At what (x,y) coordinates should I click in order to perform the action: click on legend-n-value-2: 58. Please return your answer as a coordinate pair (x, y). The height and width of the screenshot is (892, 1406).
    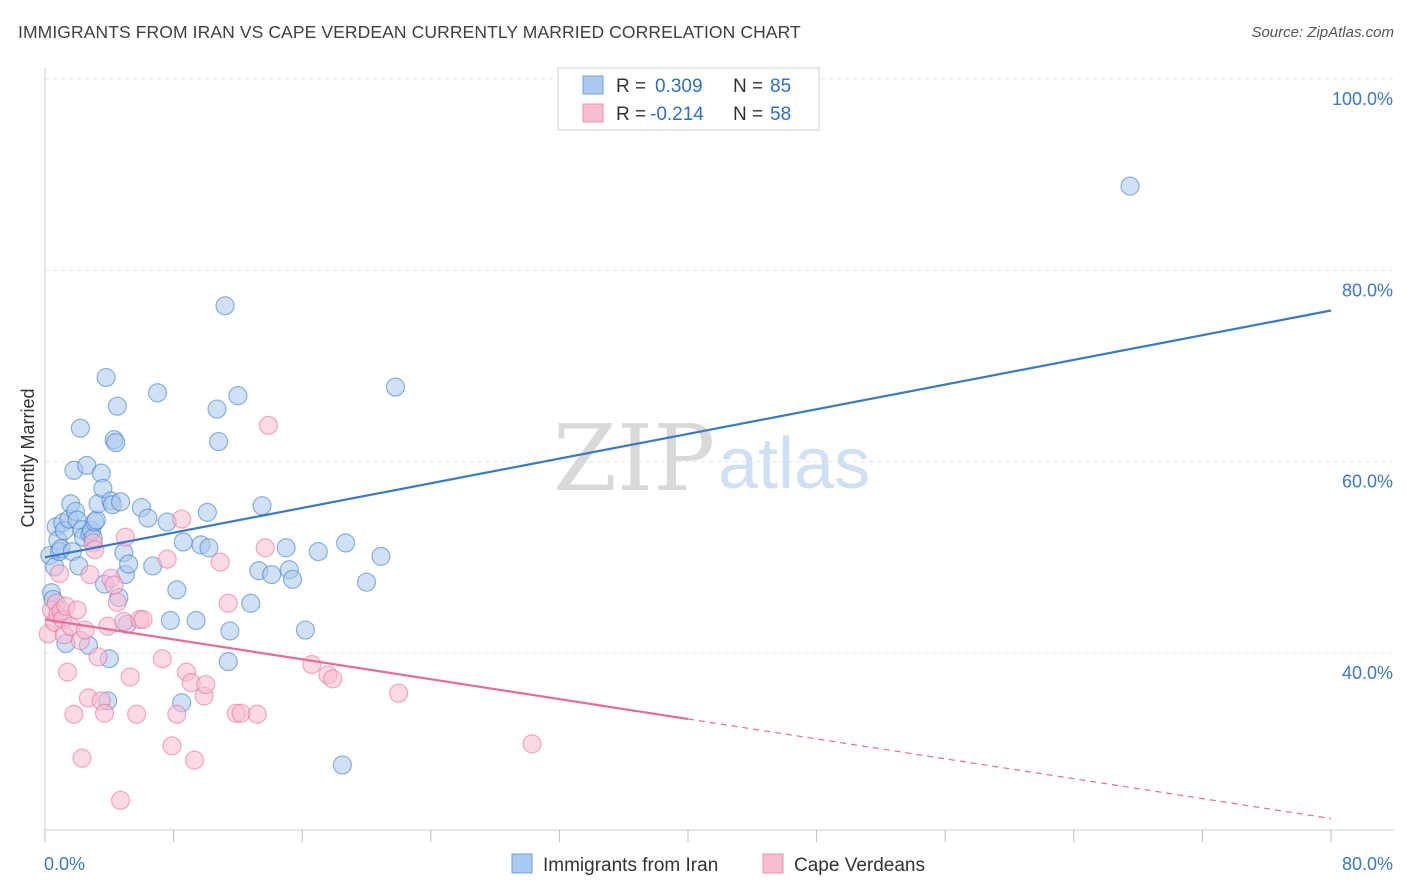
    Looking at the image, I should click on (780, 114).